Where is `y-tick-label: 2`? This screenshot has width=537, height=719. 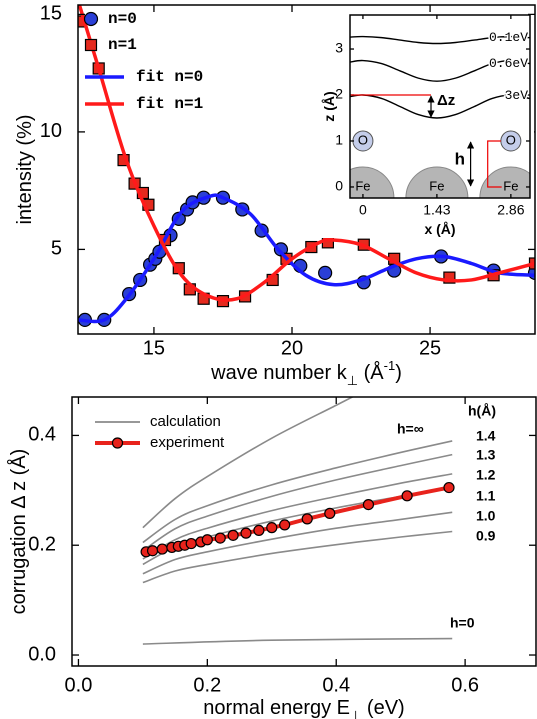 y-tick-label: 2 is located at coordinates (339, 94).